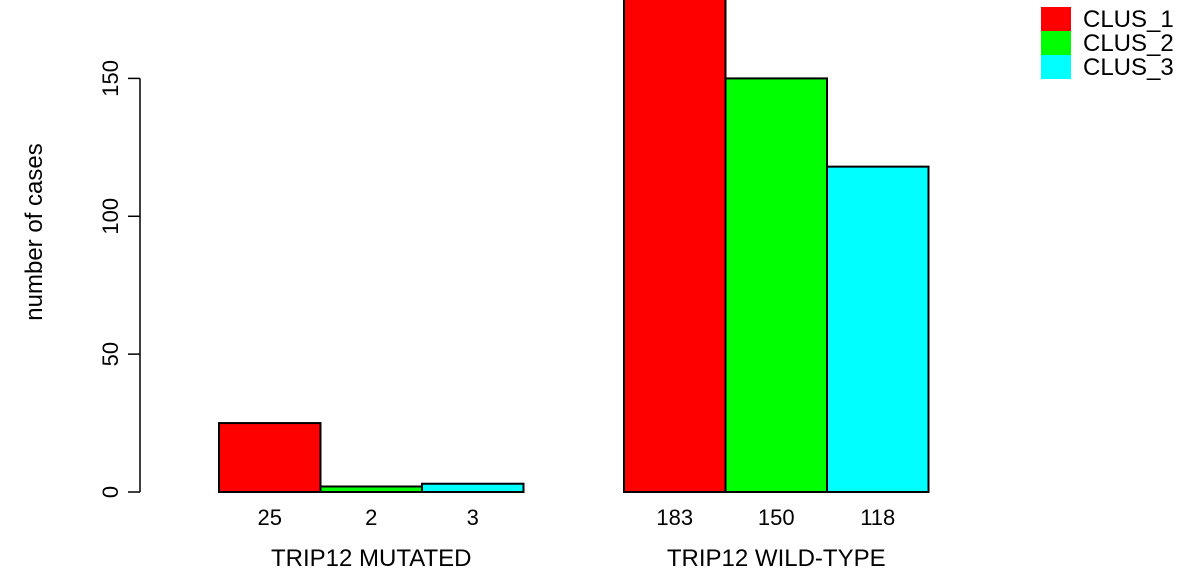  What do you see at coordinates (270, 517) in the screenshot?
I see `bar-value-label: 25` at bounding box center [270, 517].